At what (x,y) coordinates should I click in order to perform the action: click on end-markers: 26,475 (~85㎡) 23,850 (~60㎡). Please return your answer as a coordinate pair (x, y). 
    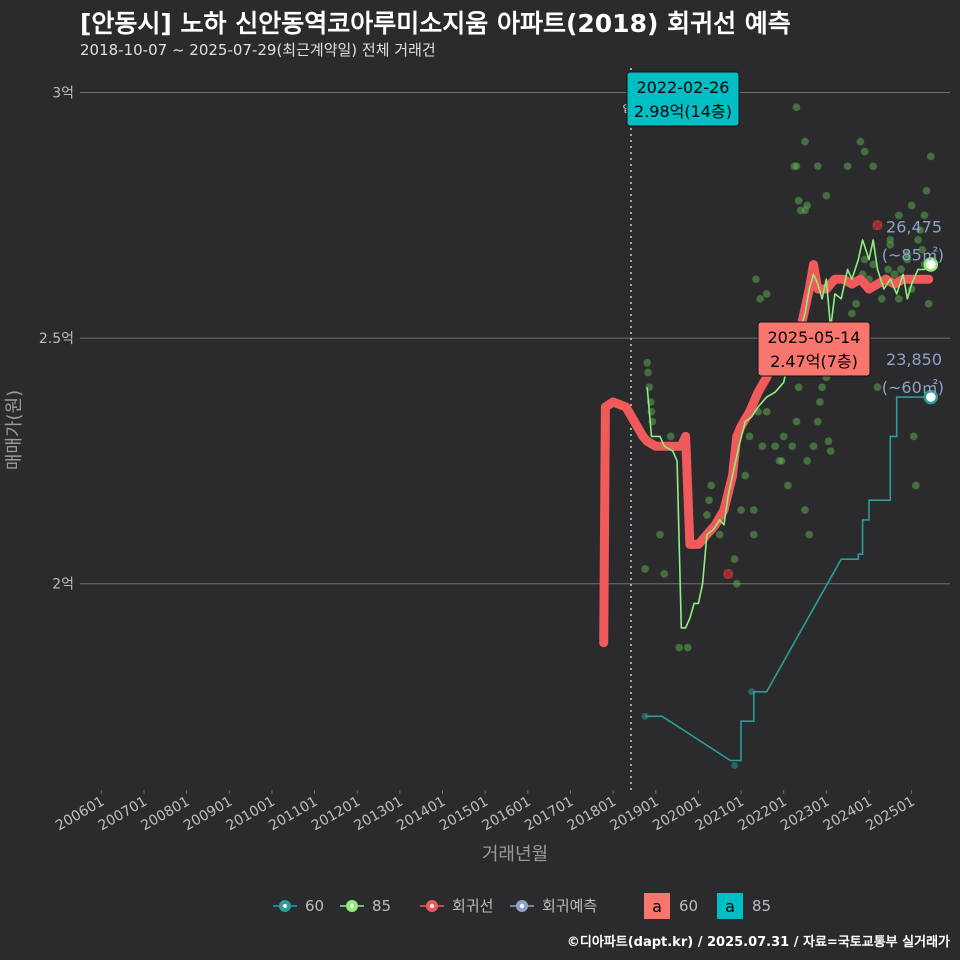
    Looking at the image, I should click on (913, 311).